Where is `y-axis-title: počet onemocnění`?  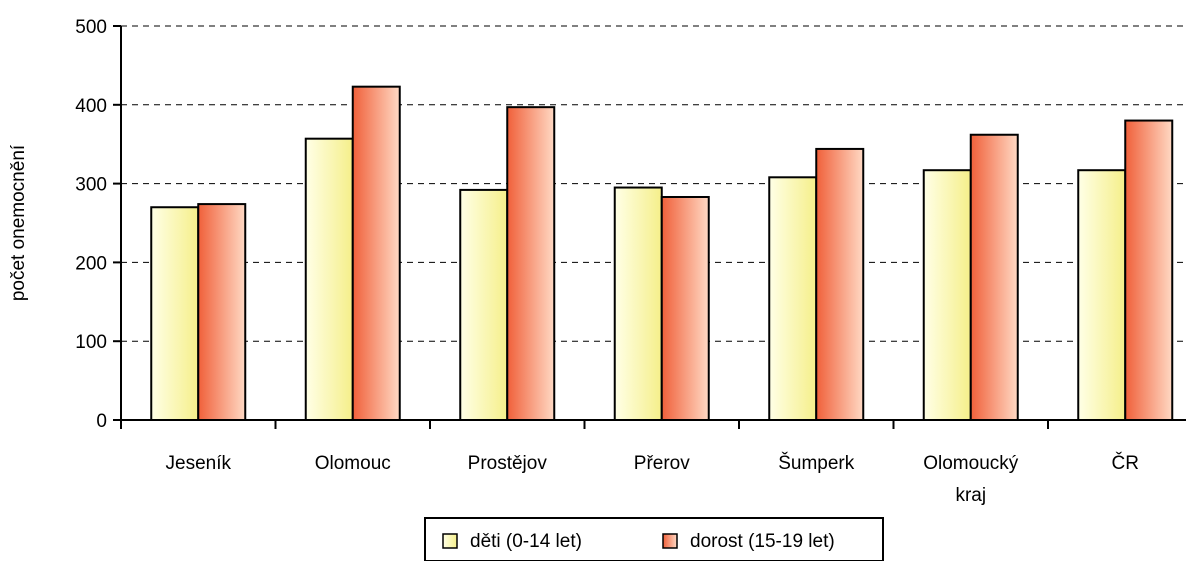 y-axis-title: počet onemocnění is located at coordinates (18, 222).